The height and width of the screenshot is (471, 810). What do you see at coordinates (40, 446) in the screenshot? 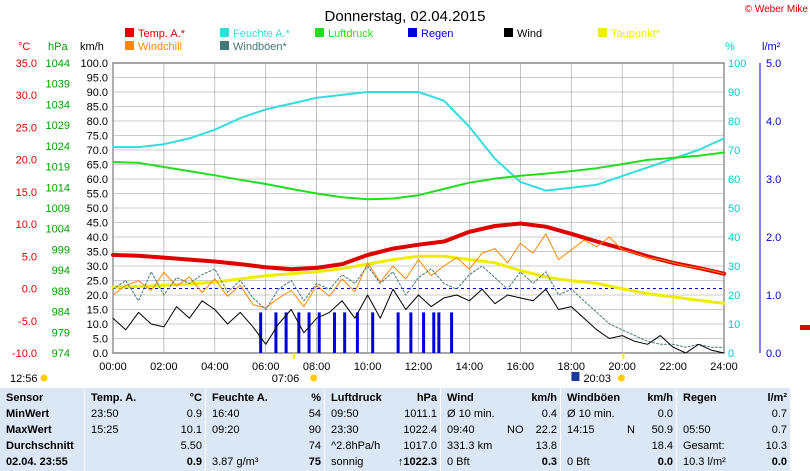
I see `stats-label-avg: Durchschnitt` at bounding box center [40, 446].